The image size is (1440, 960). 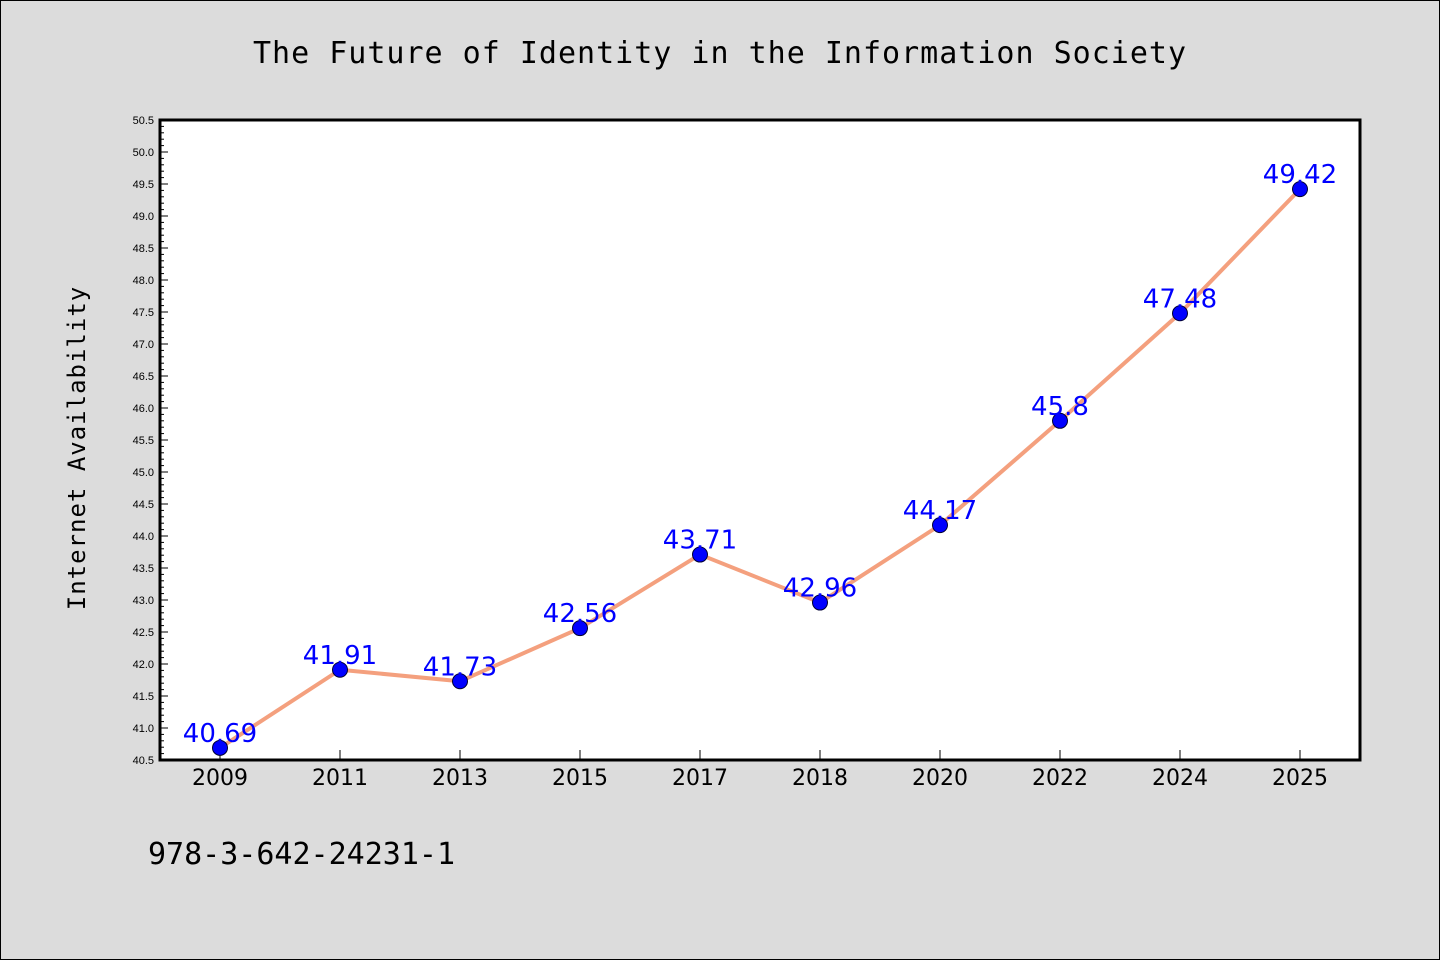 What do you see at coordinates (143, 761) in the screenshot?
I see `y-tick-label: 40.5` at bounding box center [143, 761].